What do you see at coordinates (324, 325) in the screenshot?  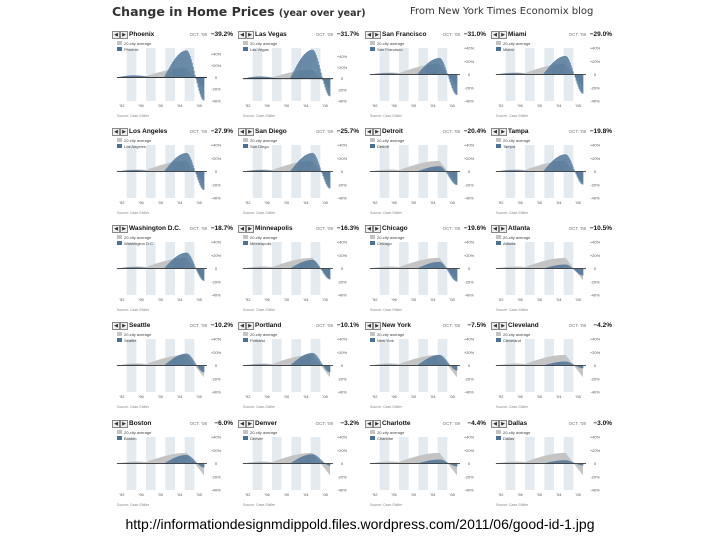 I see `date-label: OCT. '08` at bounding box center [324, 325].